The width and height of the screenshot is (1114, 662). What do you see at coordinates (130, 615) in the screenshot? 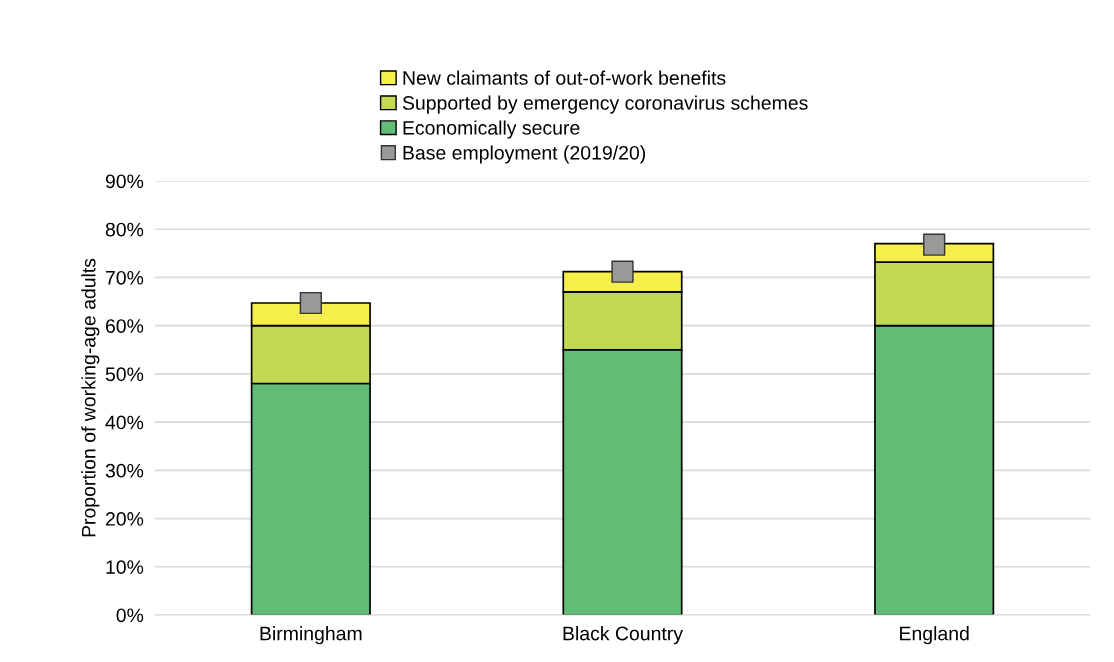
I see `y-tick-label: 0%` at bounding box center [130, 615].